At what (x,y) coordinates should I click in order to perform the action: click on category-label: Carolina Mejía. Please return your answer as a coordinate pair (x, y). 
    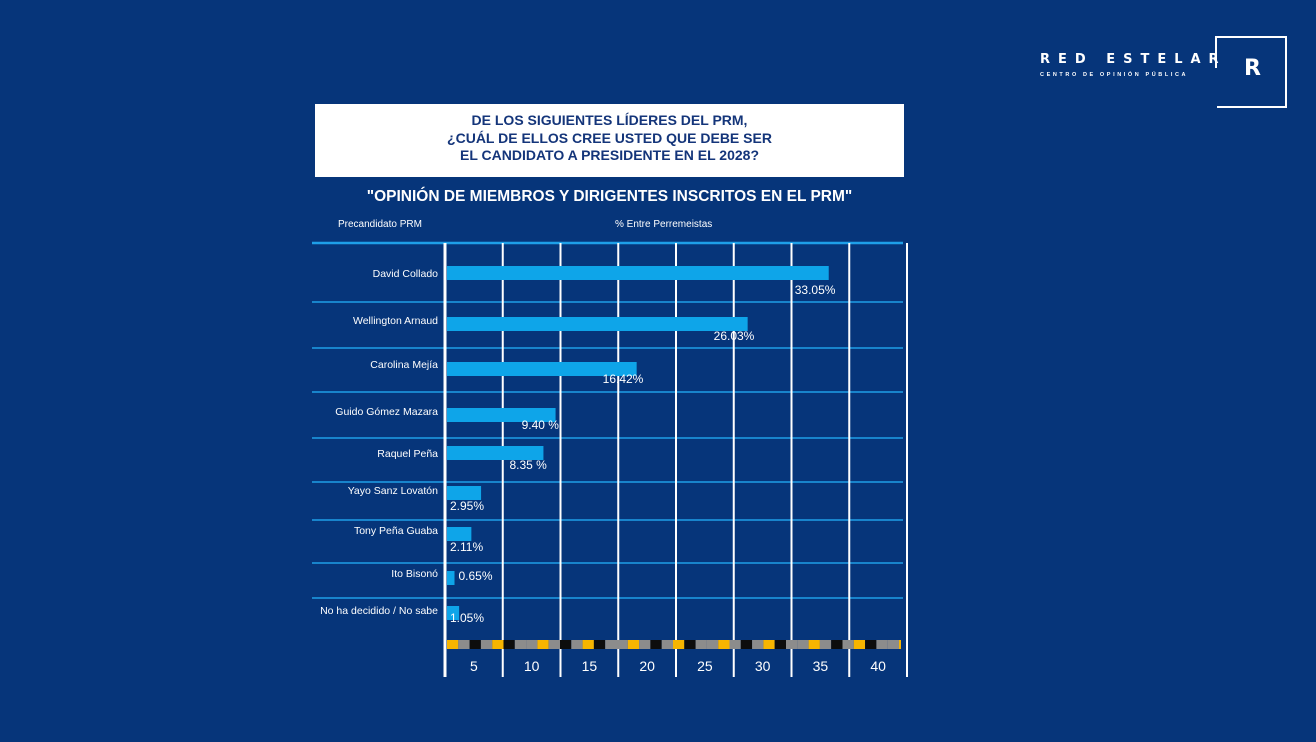
    Looking at the image, I should click on (404, 365).